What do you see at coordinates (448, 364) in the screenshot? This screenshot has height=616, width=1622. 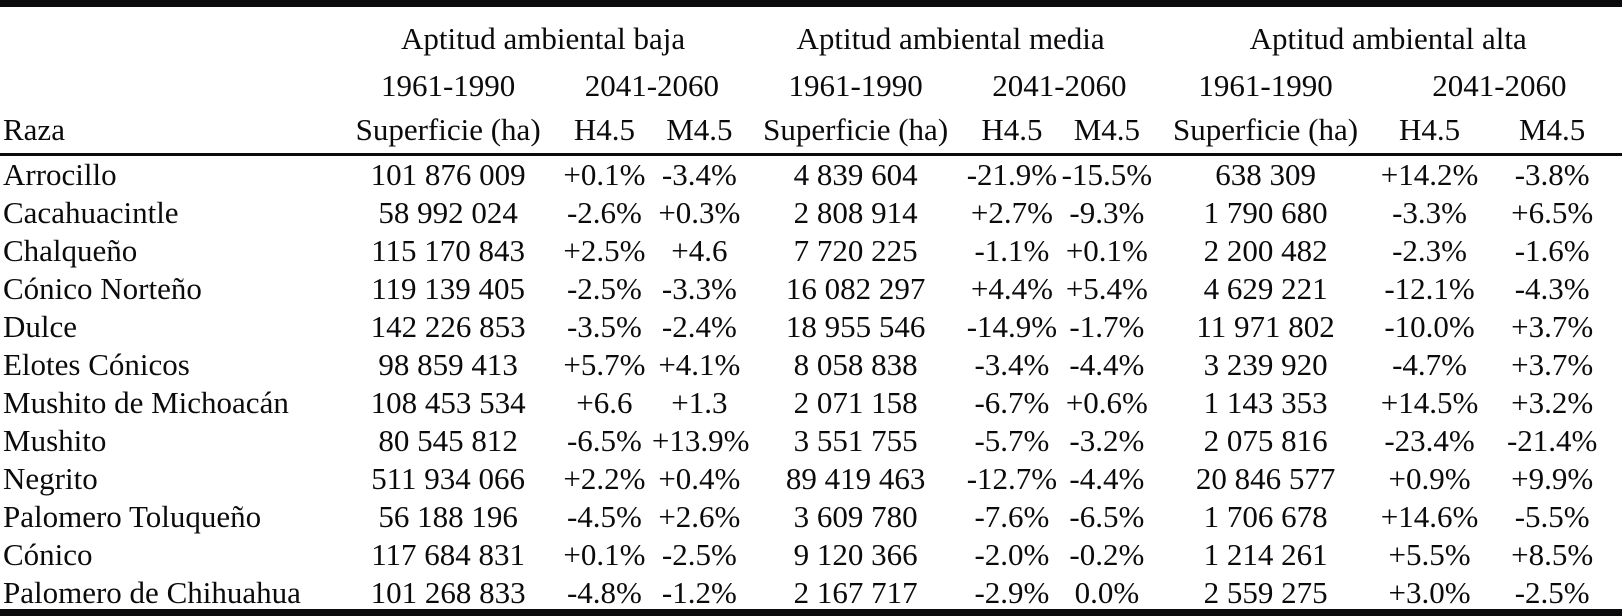 I see `superficie-cell: 98 859 413` at bounding box center [448, 364].